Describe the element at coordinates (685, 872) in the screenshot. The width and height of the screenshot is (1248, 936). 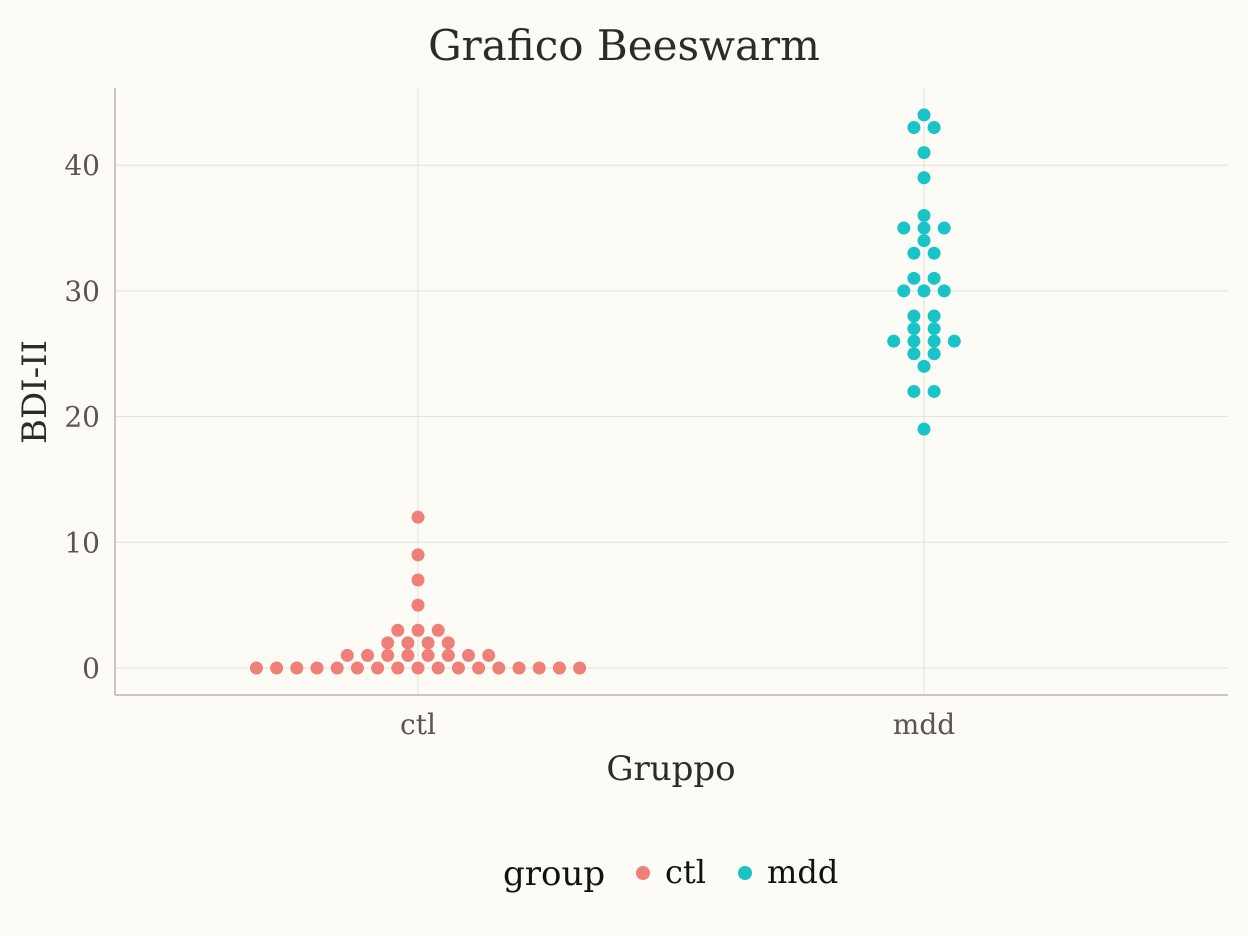
I see `legend-label-ctl: ctl` at that location.